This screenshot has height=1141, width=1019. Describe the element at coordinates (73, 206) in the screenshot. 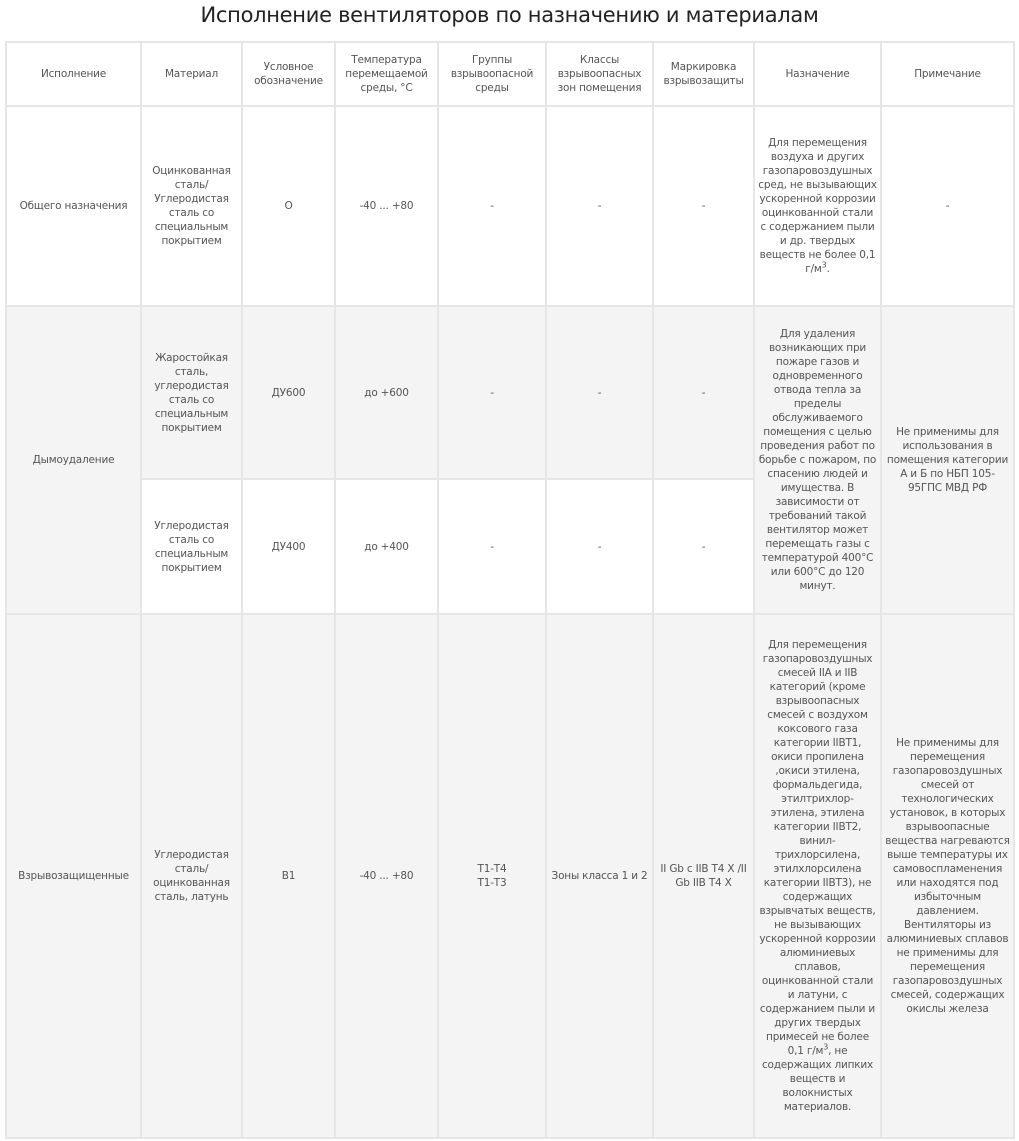

I see `cell-execution: Общего назначения` at that location.